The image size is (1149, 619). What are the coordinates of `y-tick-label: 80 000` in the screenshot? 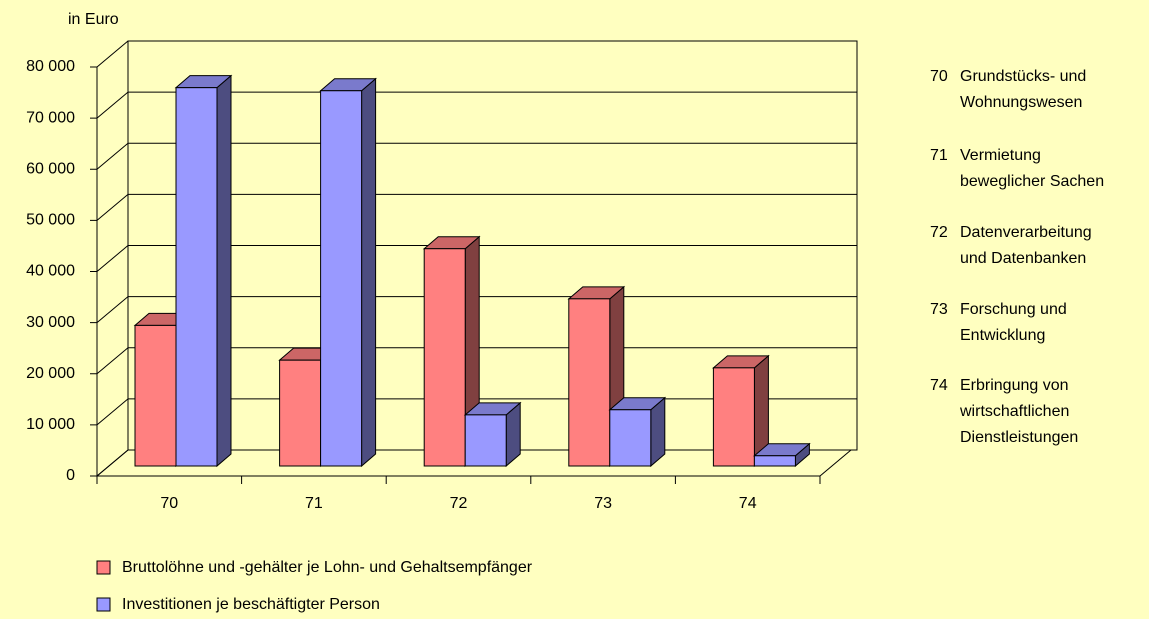 It's located at (50, 66).